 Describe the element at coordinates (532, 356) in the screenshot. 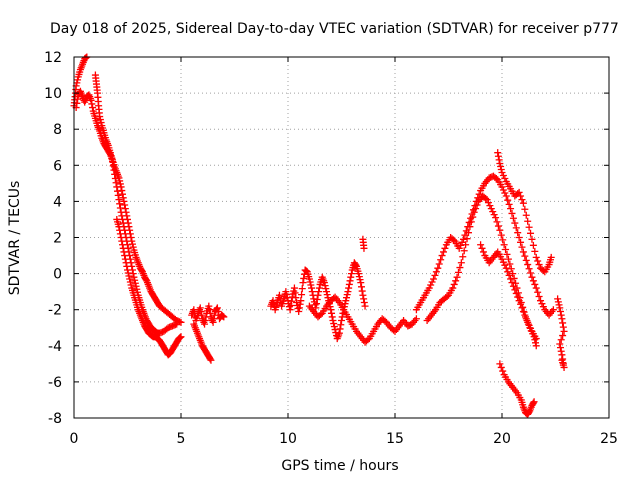

I see `series-seg-j` at that location.